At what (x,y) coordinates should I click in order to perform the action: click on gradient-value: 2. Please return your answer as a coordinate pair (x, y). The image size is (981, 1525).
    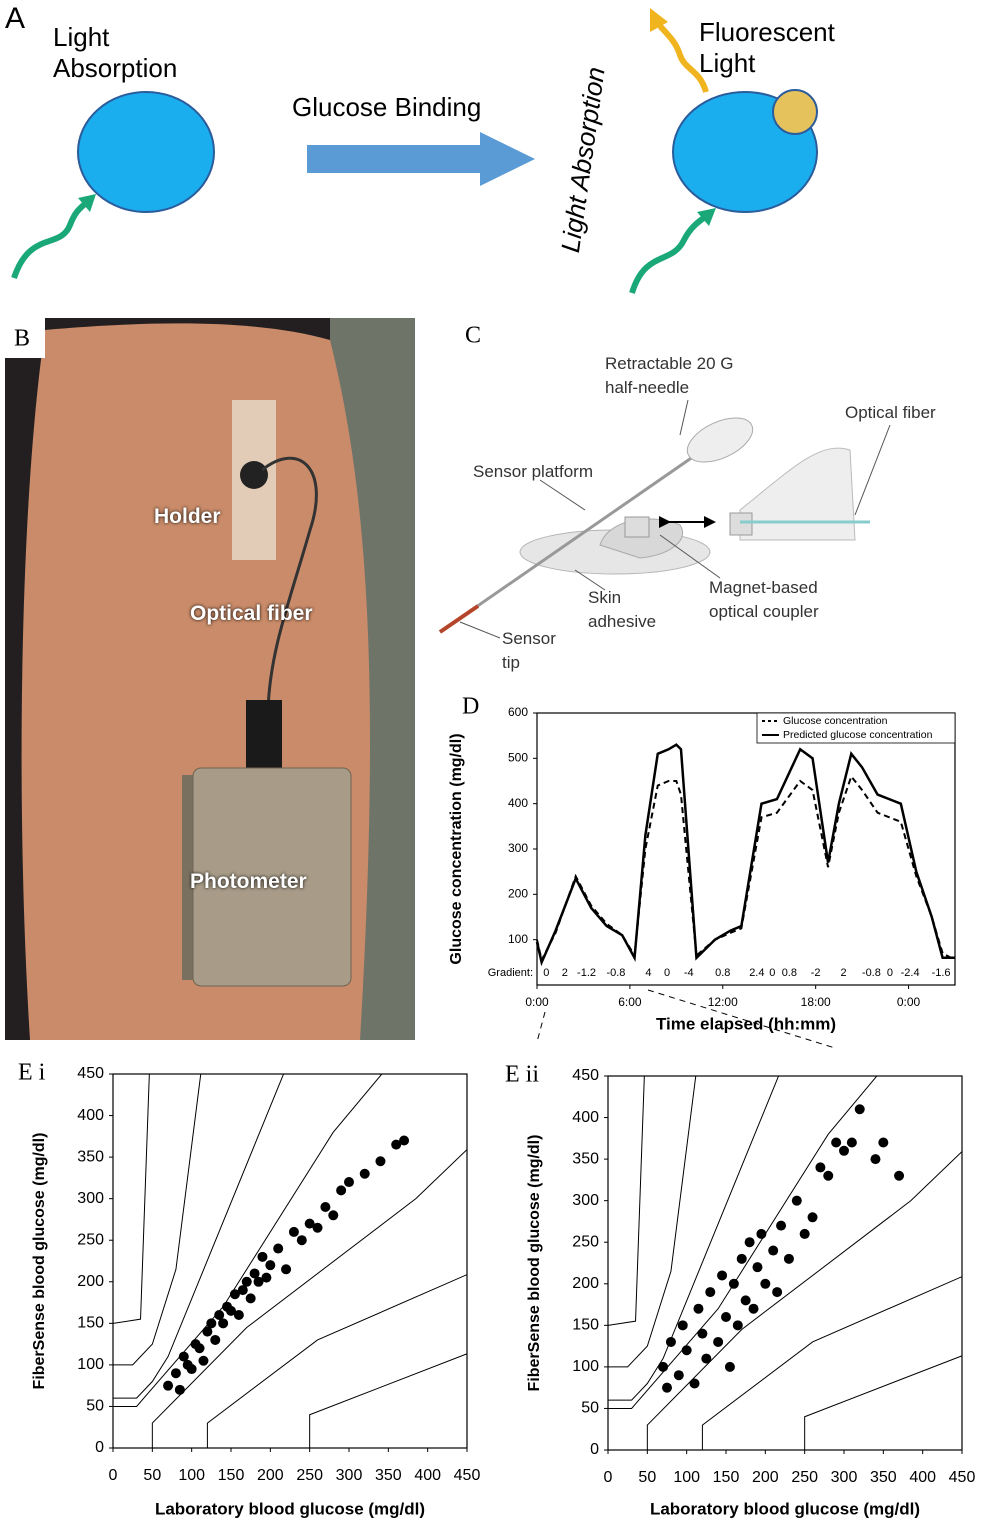
    Looking at the image, I should click on (565, 973).